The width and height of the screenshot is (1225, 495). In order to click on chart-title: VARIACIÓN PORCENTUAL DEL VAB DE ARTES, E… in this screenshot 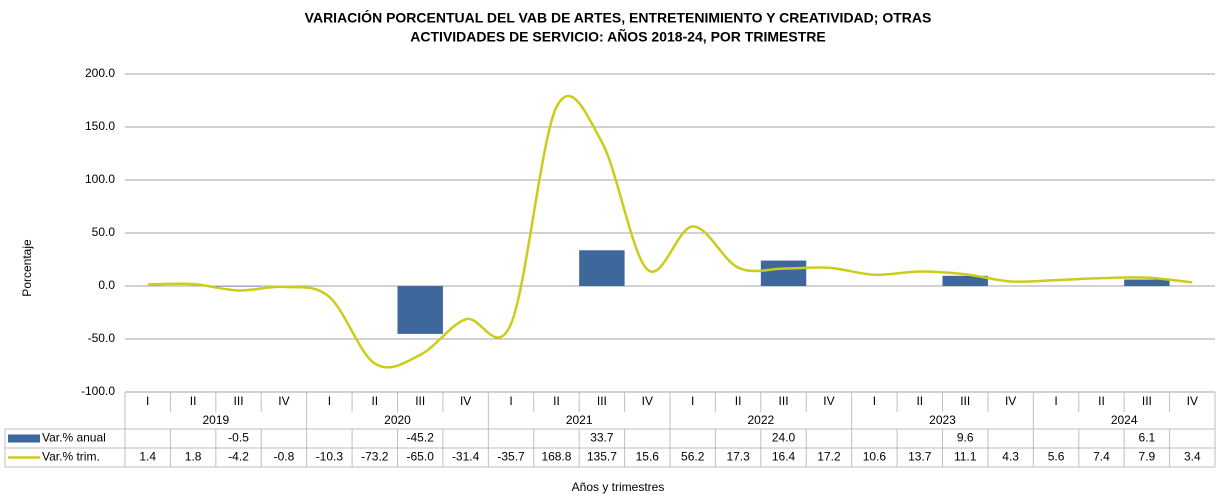, I will do `click(618, 17)`.